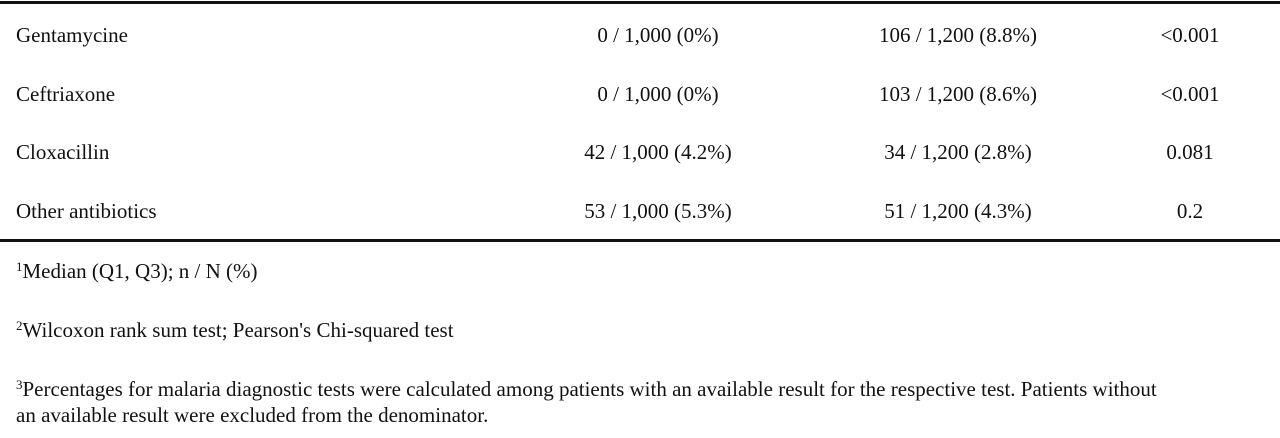 This screenshot has height=438, width=1280. What do you see at coordinates (958, 93) in the screenshot?
I see `cell: 103 / 1,200 (8.6%)` at bounding box center [958, 93].